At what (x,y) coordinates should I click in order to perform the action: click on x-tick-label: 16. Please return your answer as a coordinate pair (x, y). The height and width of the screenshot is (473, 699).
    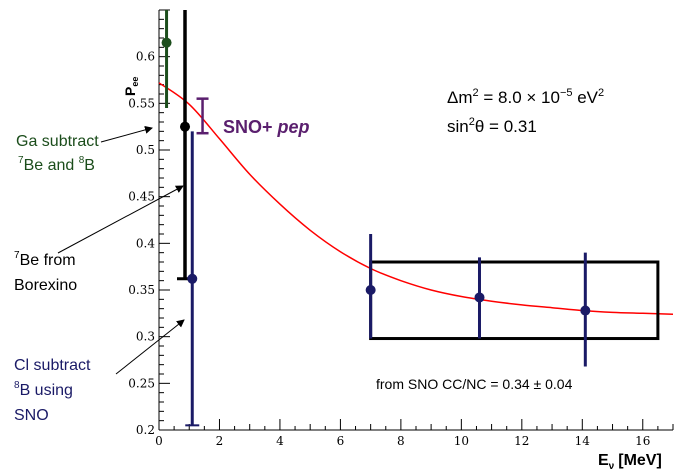
    Looking at the image, I should click on (642, 441).